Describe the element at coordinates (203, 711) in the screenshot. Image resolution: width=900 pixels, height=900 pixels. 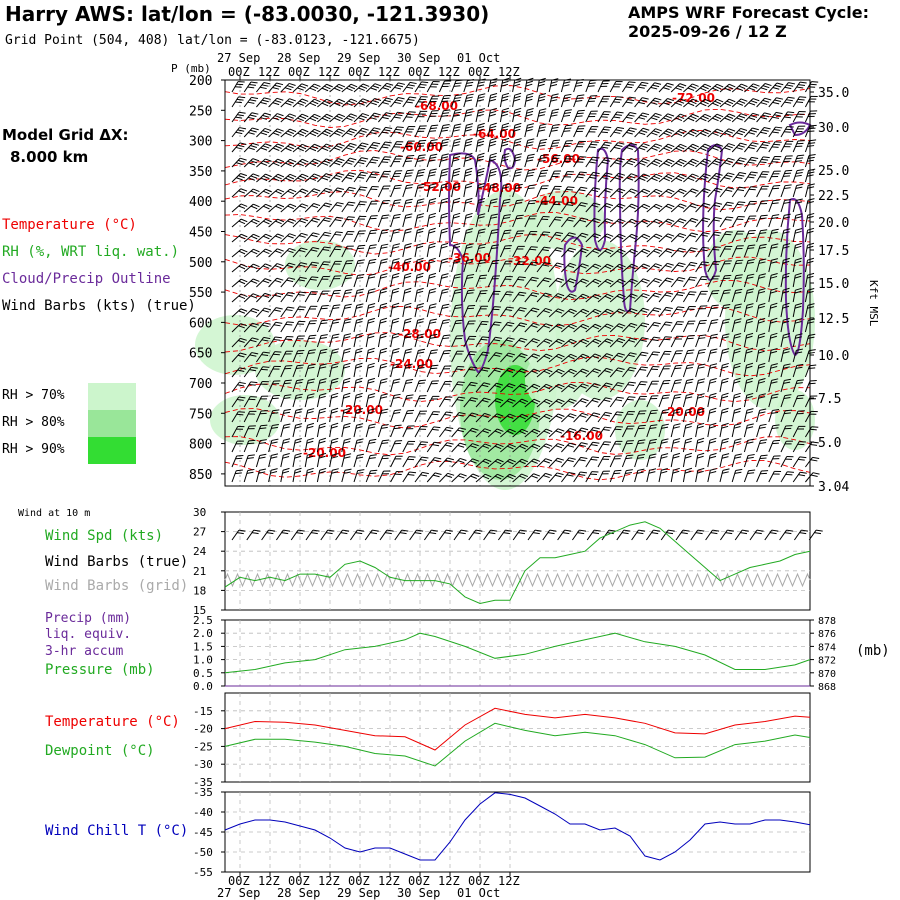
I see `temp-panel-ytick-label: -15` at that location.